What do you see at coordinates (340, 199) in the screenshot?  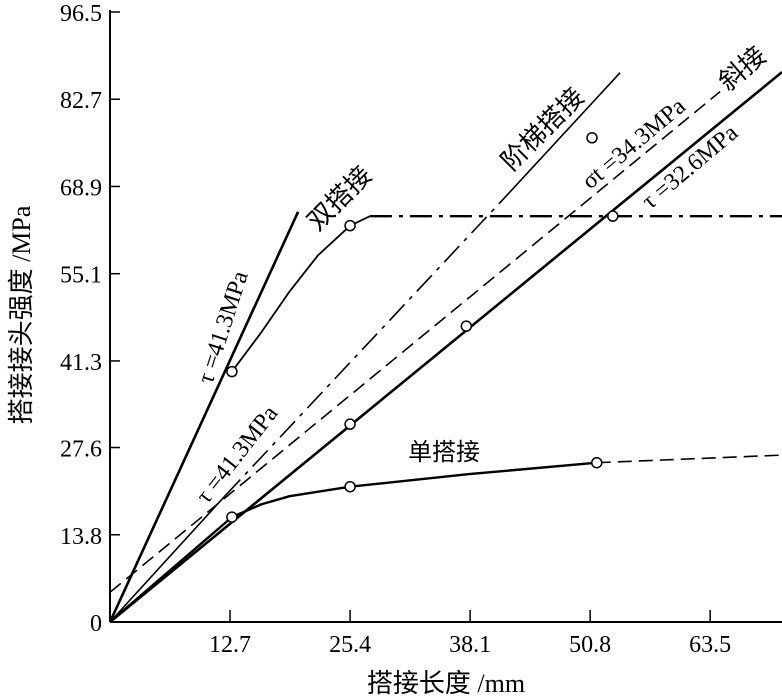 I see `annotation-double-lap: 双搭接` at bounding box center [340, 199].